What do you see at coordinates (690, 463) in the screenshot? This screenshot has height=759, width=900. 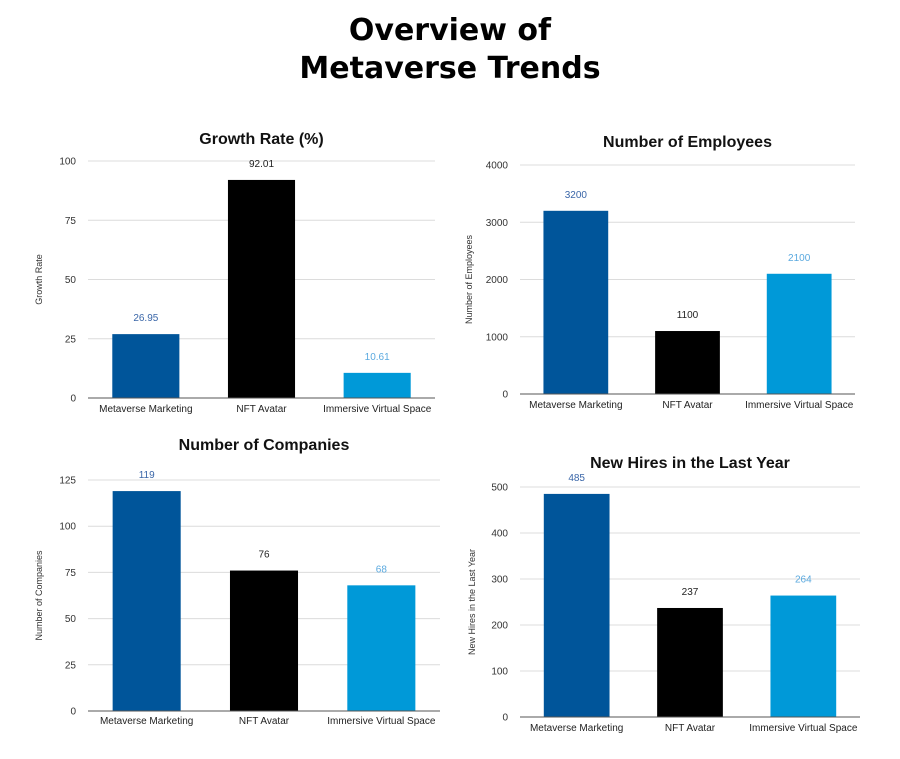 I see `chart-title: New Hires in the Last Year` at bounding box center [690, 463].